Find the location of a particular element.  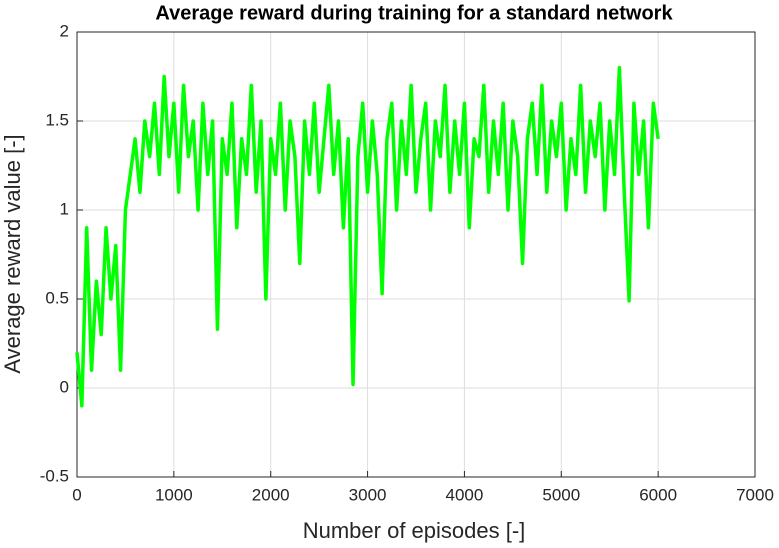

x-tick-label: 6000 is located at coordinates (658, 494).